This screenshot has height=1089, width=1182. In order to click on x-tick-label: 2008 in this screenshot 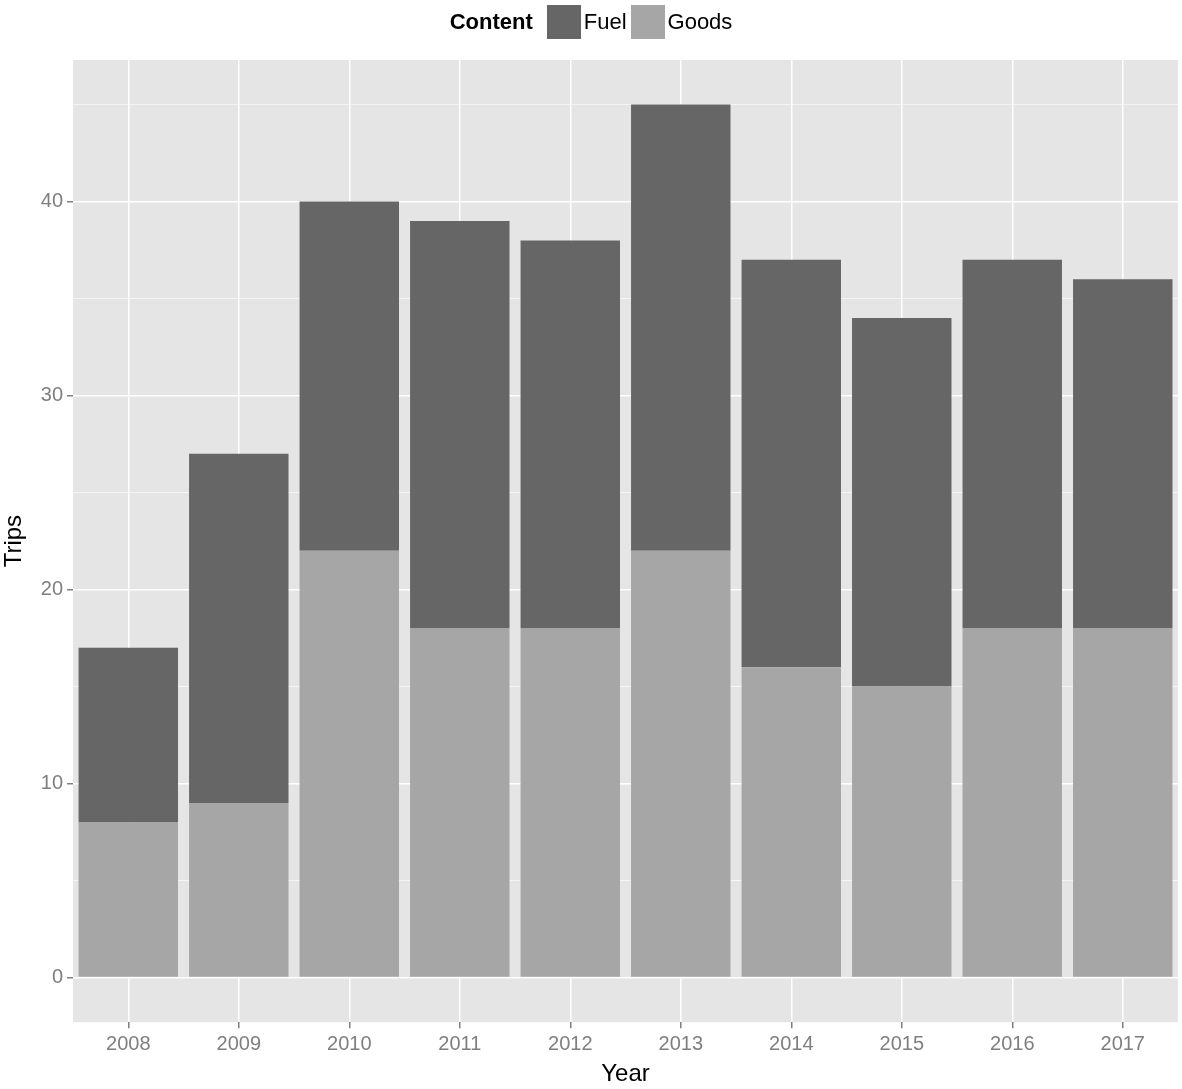, I will do `click(128, 1042)`.